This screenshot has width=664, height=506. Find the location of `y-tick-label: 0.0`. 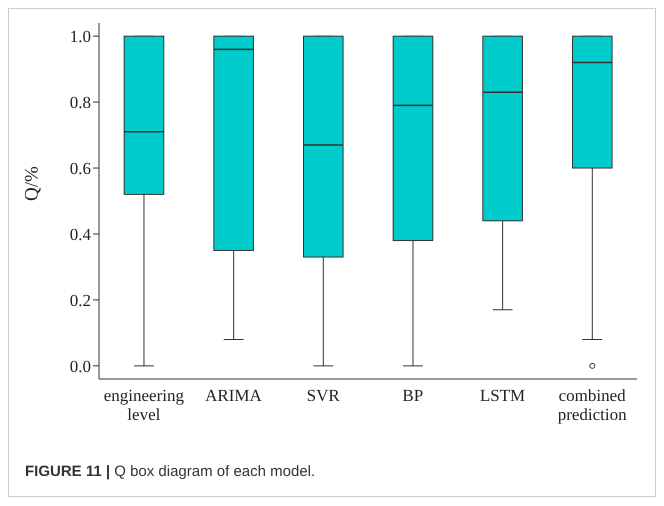

y-tick-label: 0.0 is located at coordinates (80, 366).